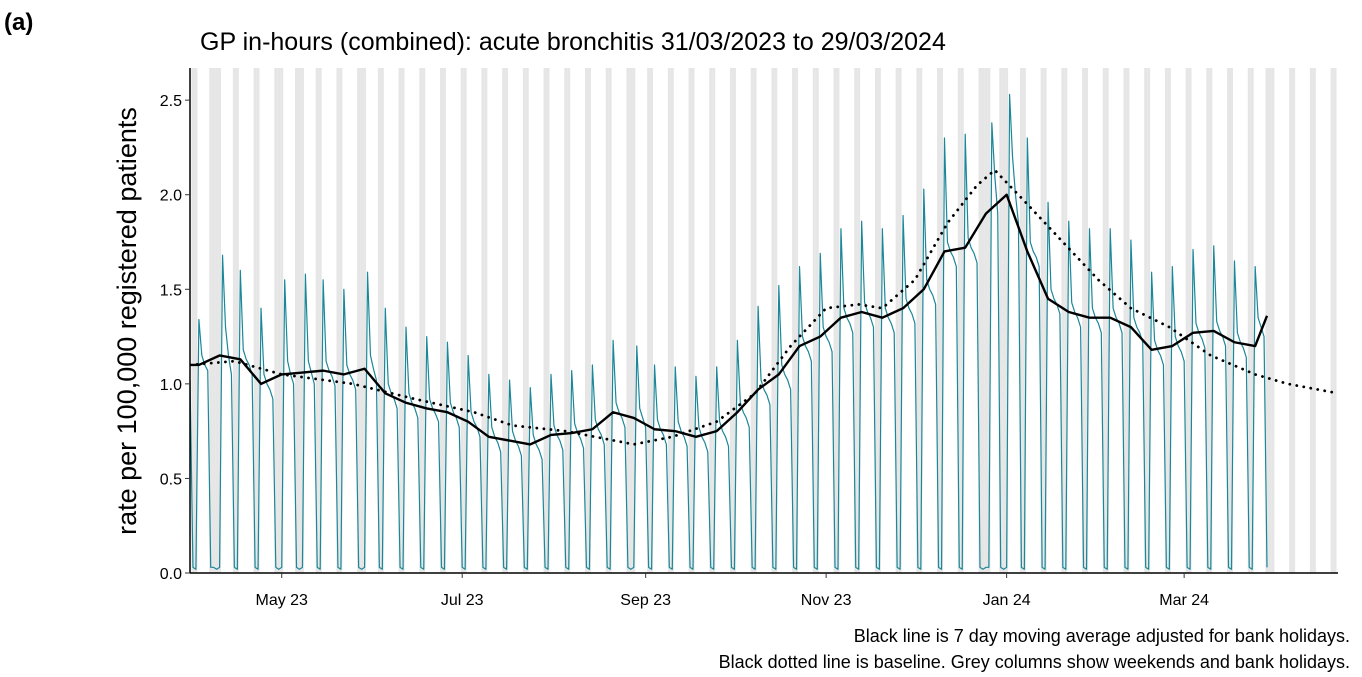 The height and width of the screenshot is (677, 1362). I want to click on y-tick-label: 0.0, so click(171, 574).